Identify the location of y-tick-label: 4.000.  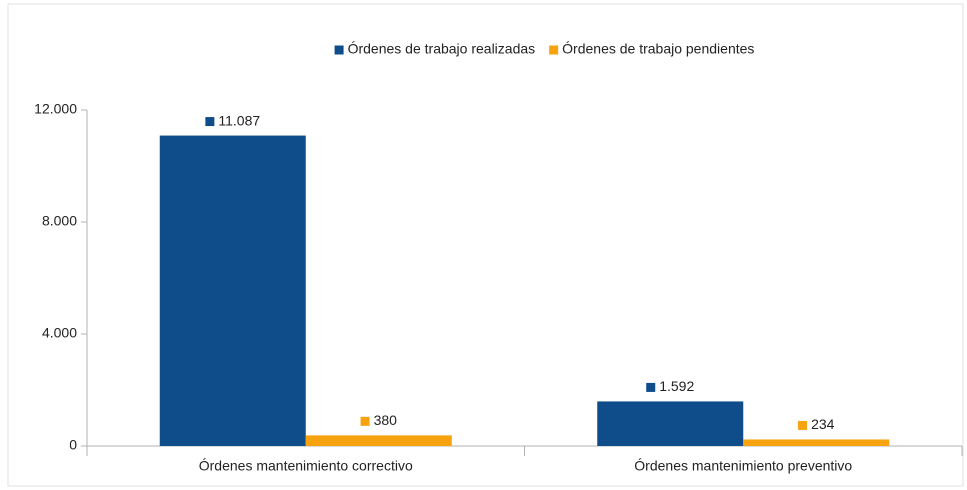
(59, 333).